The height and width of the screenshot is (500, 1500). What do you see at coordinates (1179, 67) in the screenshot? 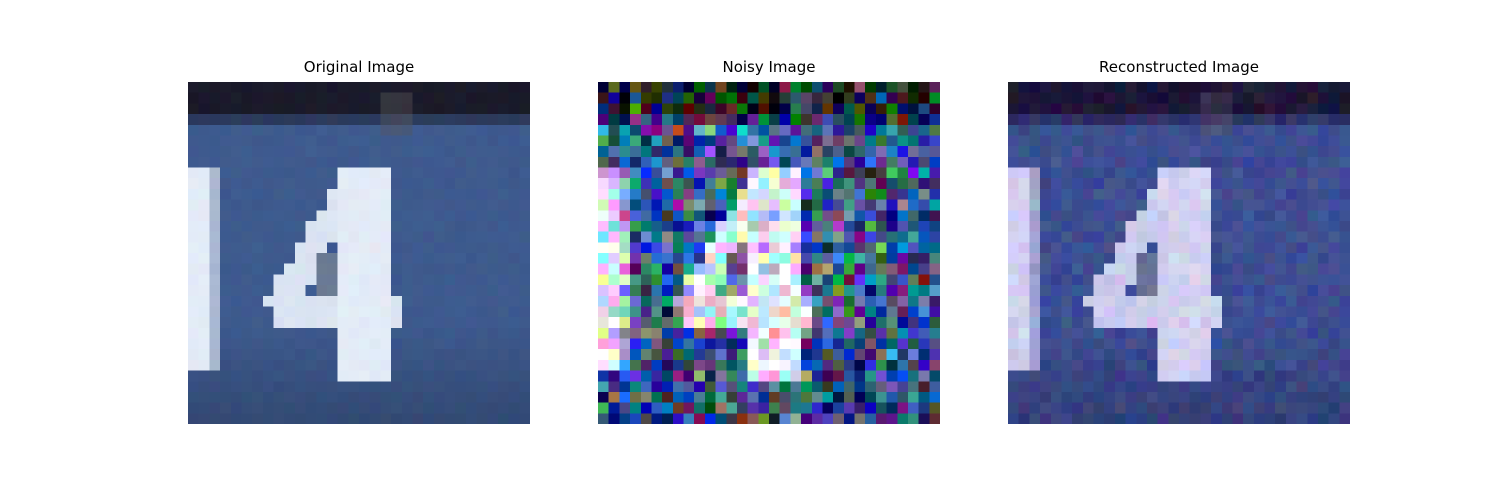
I see `panel-title-reconstructed: Reconstructed Image` at bounding box center [1179, 67].